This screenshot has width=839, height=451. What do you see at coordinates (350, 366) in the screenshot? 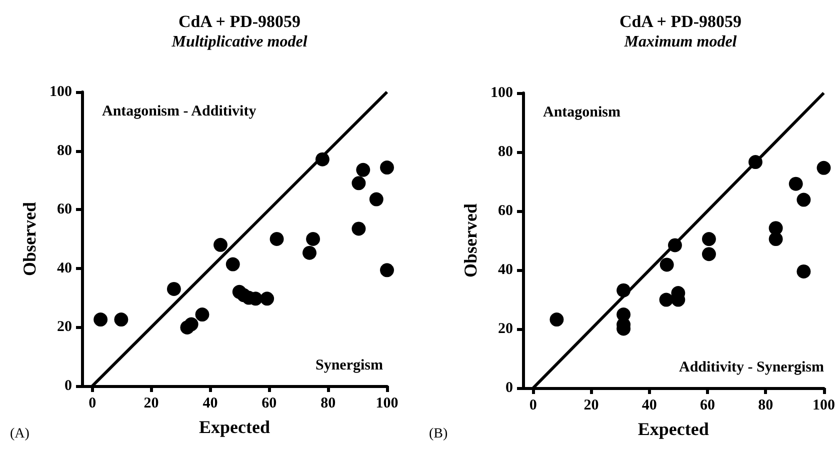
I see `annotation: Synergism` at bounding box center [350, 366].